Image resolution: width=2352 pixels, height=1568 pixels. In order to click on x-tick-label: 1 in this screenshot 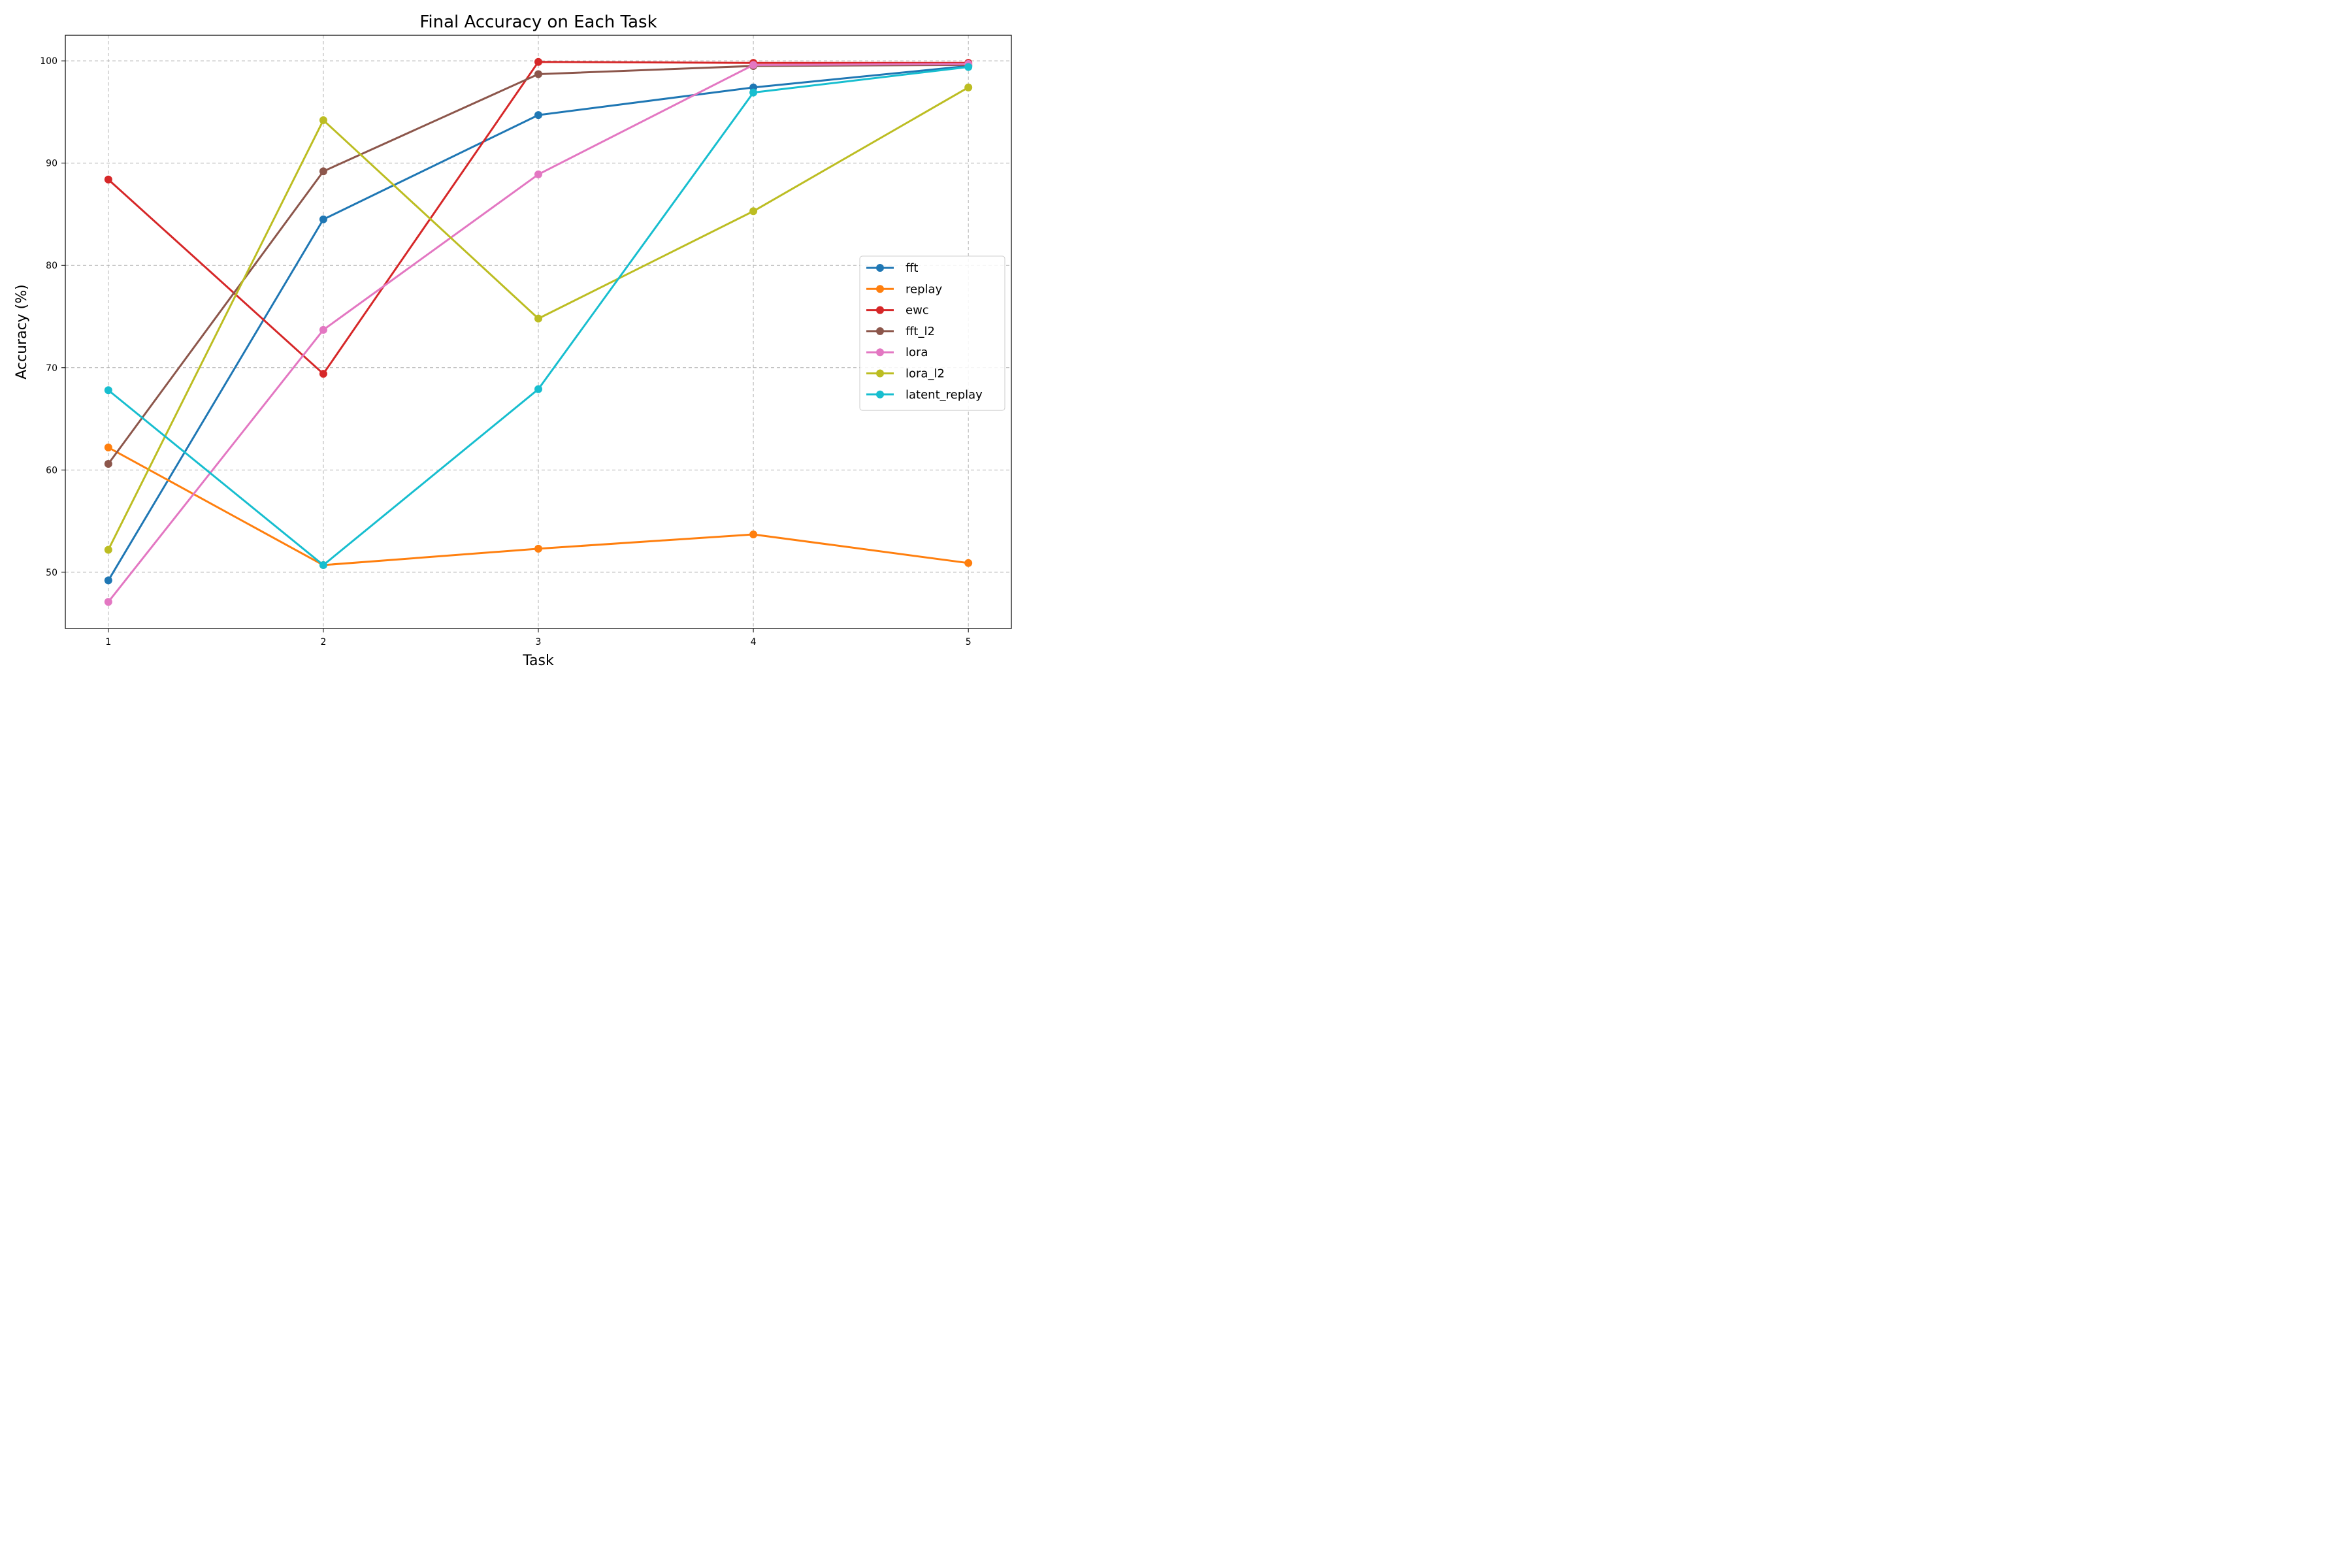, I will do `click(108, 642)`.